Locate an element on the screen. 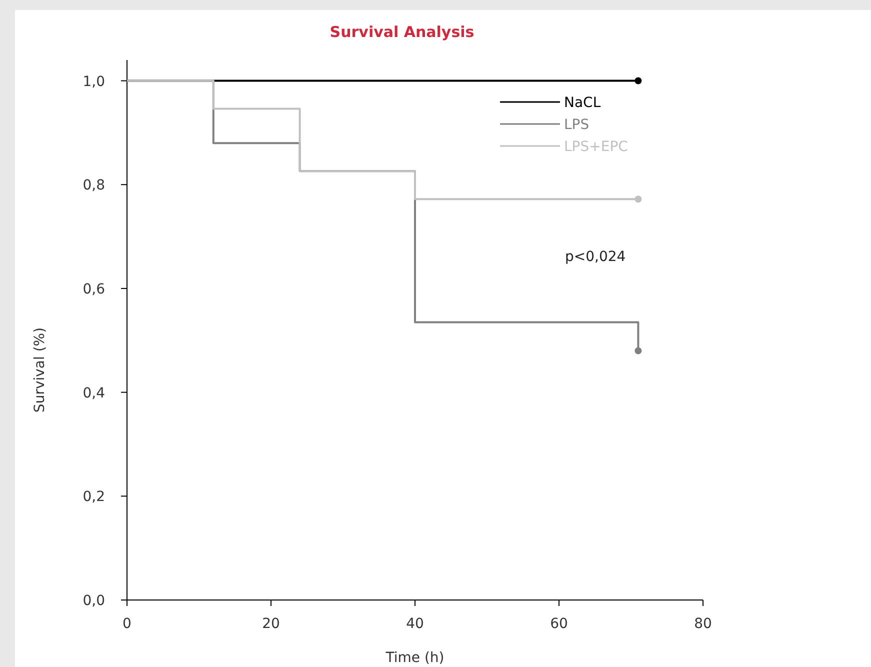 The image size is (871, 667). x-tick-label: 60 is located at coordinates (559, 624).